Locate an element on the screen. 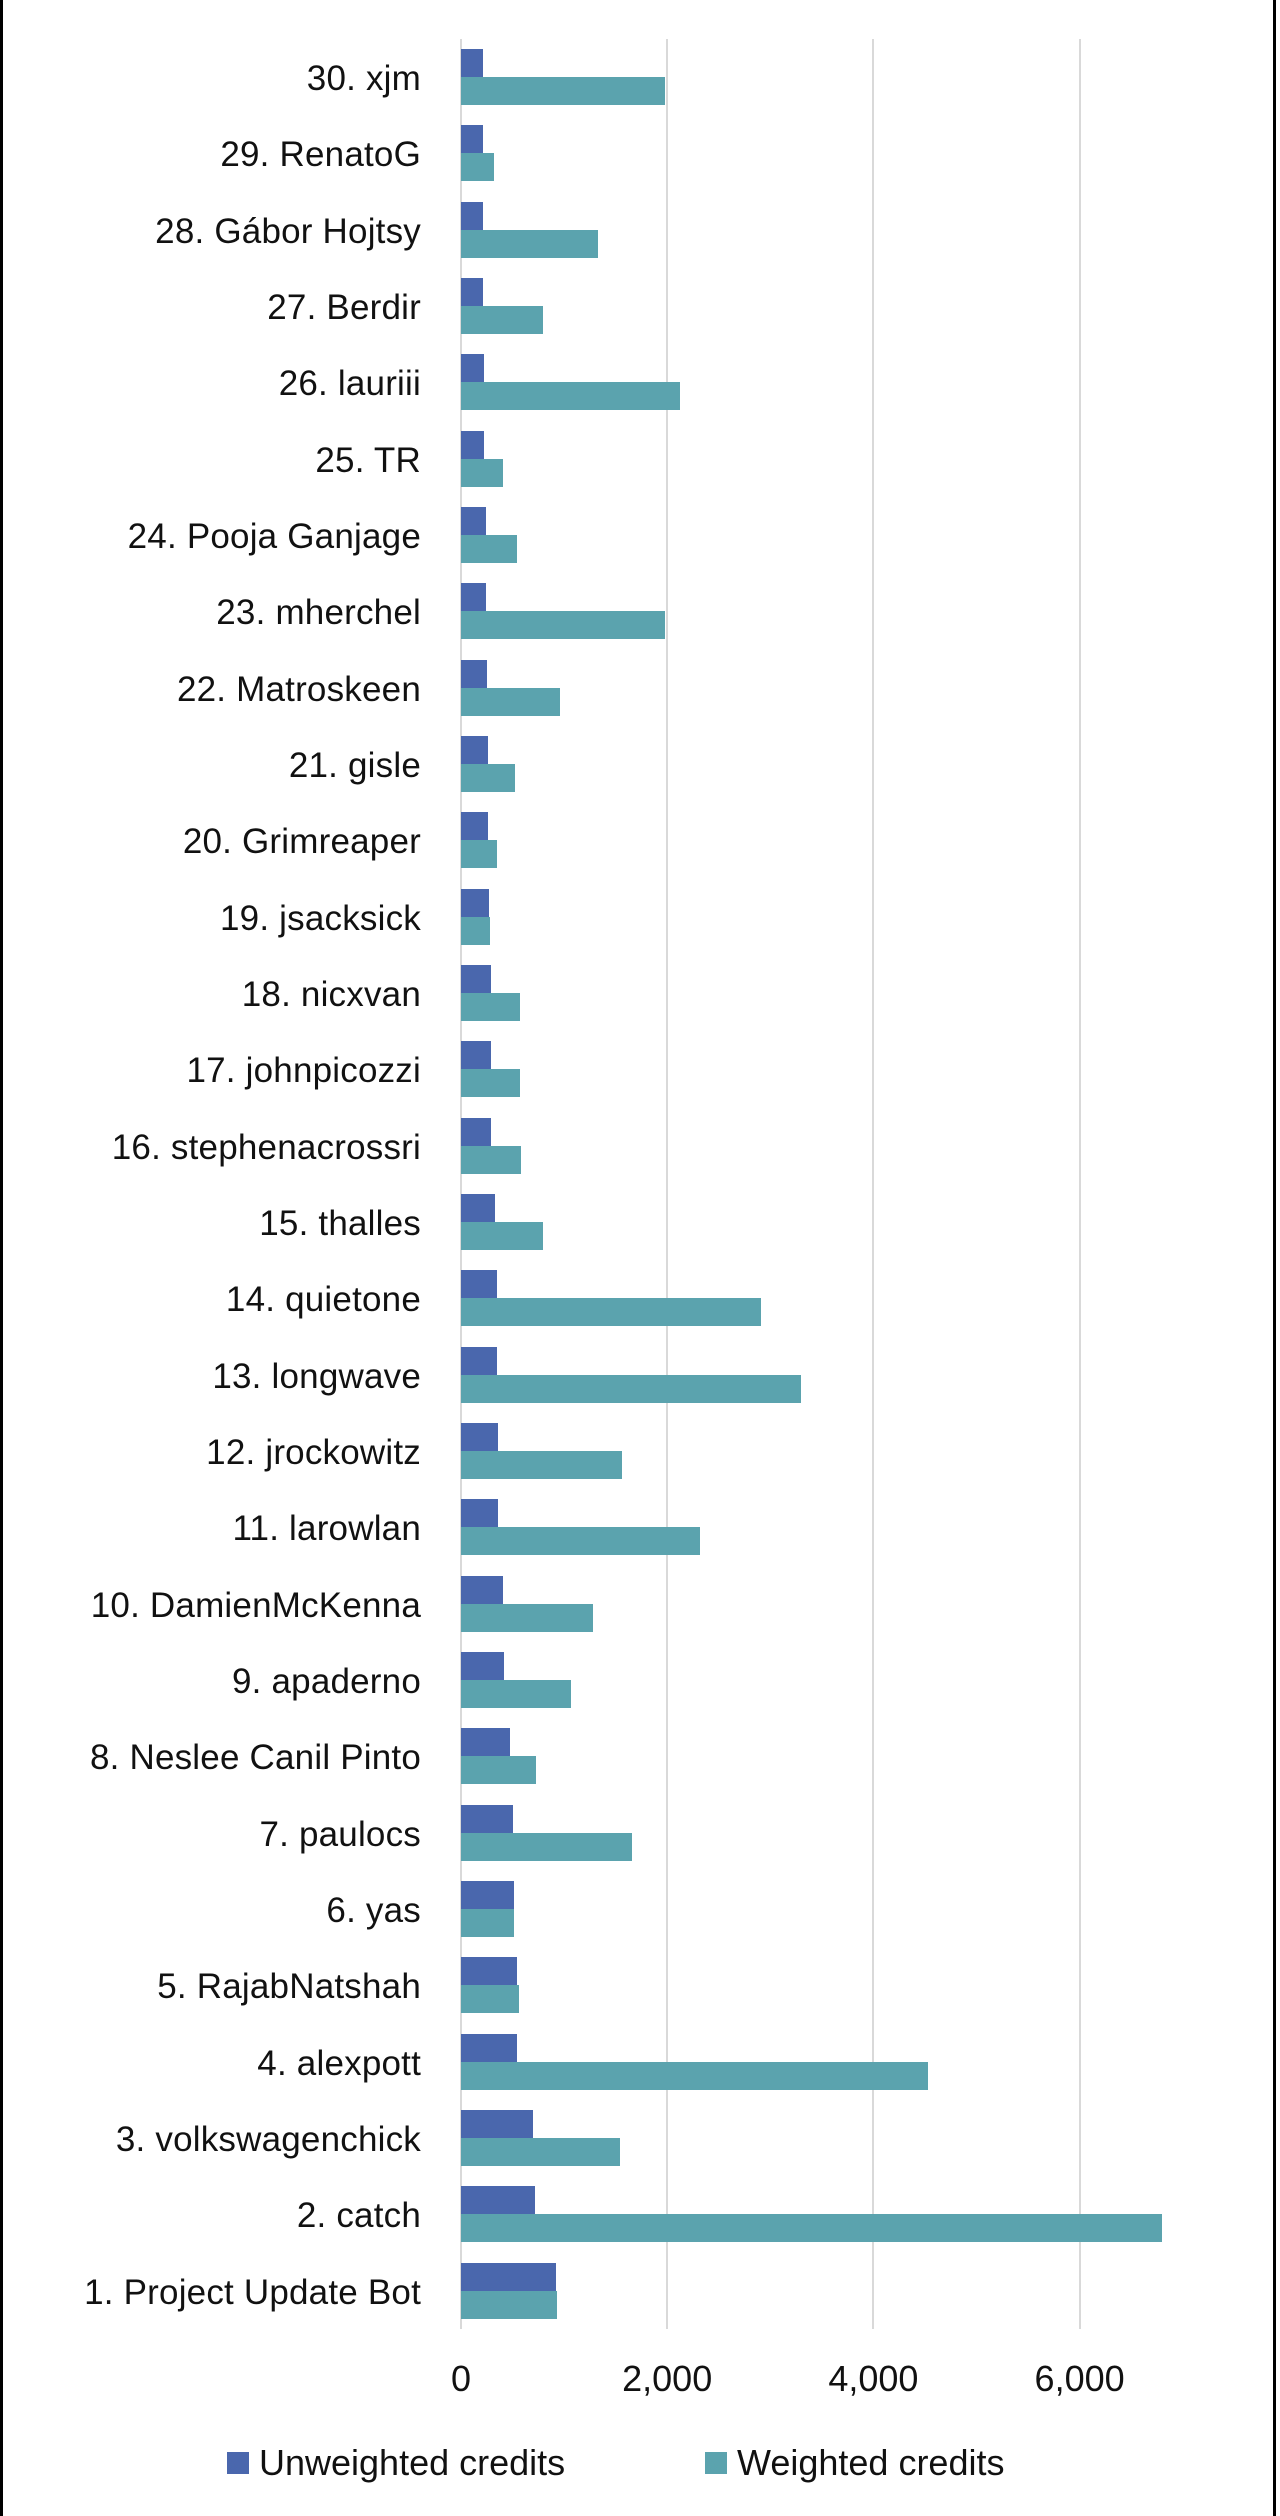 The height and width of the screenshot is (2516, 1280). legend-swatch-weighted is located at coordinates (716, 2463).